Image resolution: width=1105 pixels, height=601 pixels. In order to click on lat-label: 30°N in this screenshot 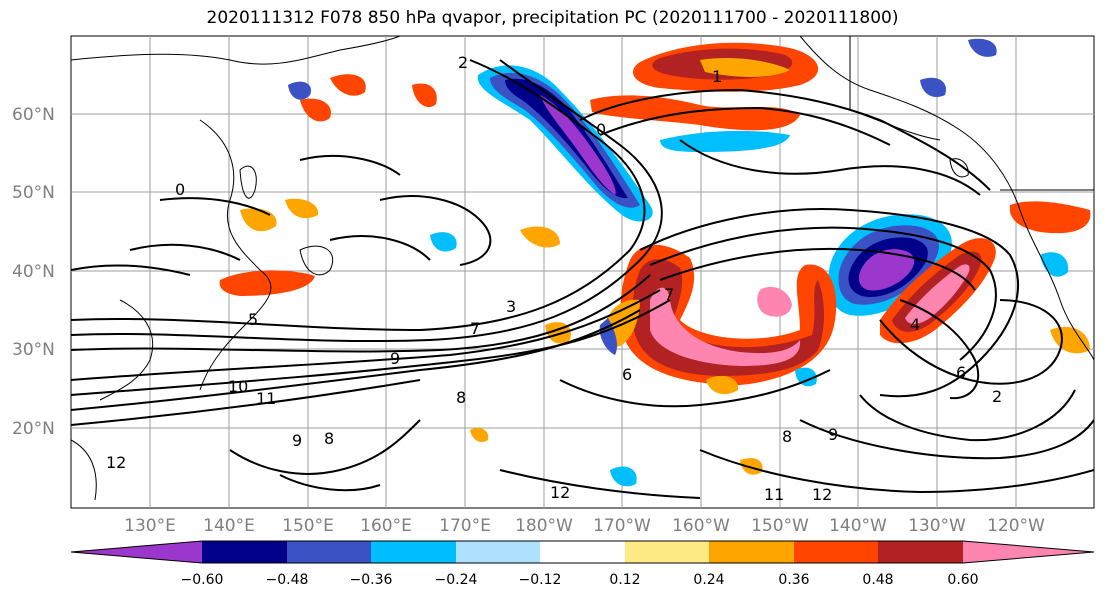, I will do `click(33, 350)`.